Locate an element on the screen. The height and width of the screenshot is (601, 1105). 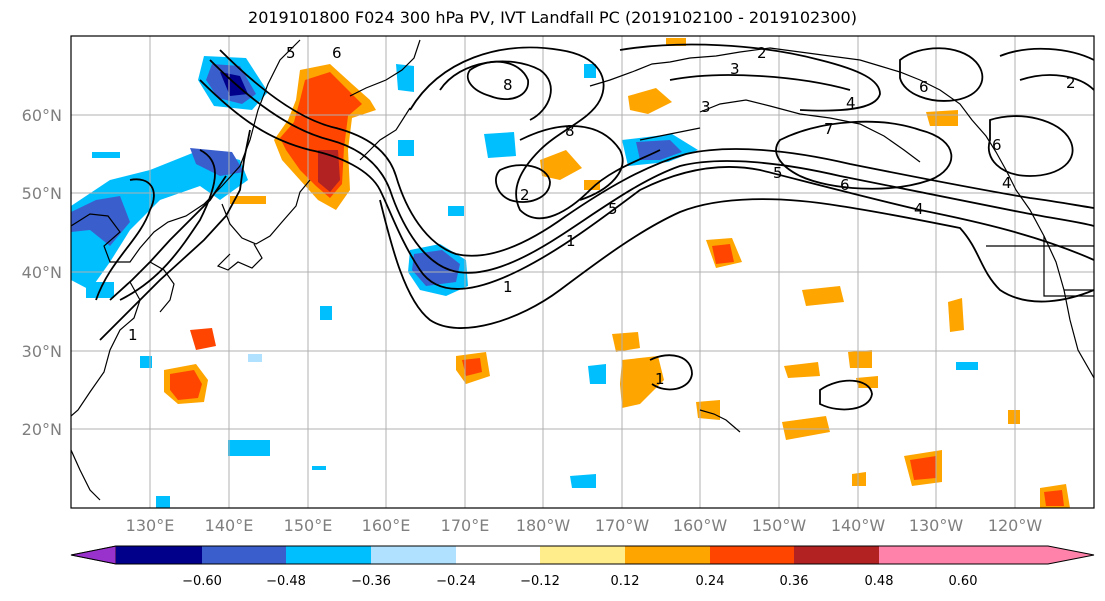
colorbar-tick-label: 0.36 is located at coordinates (794, 581).